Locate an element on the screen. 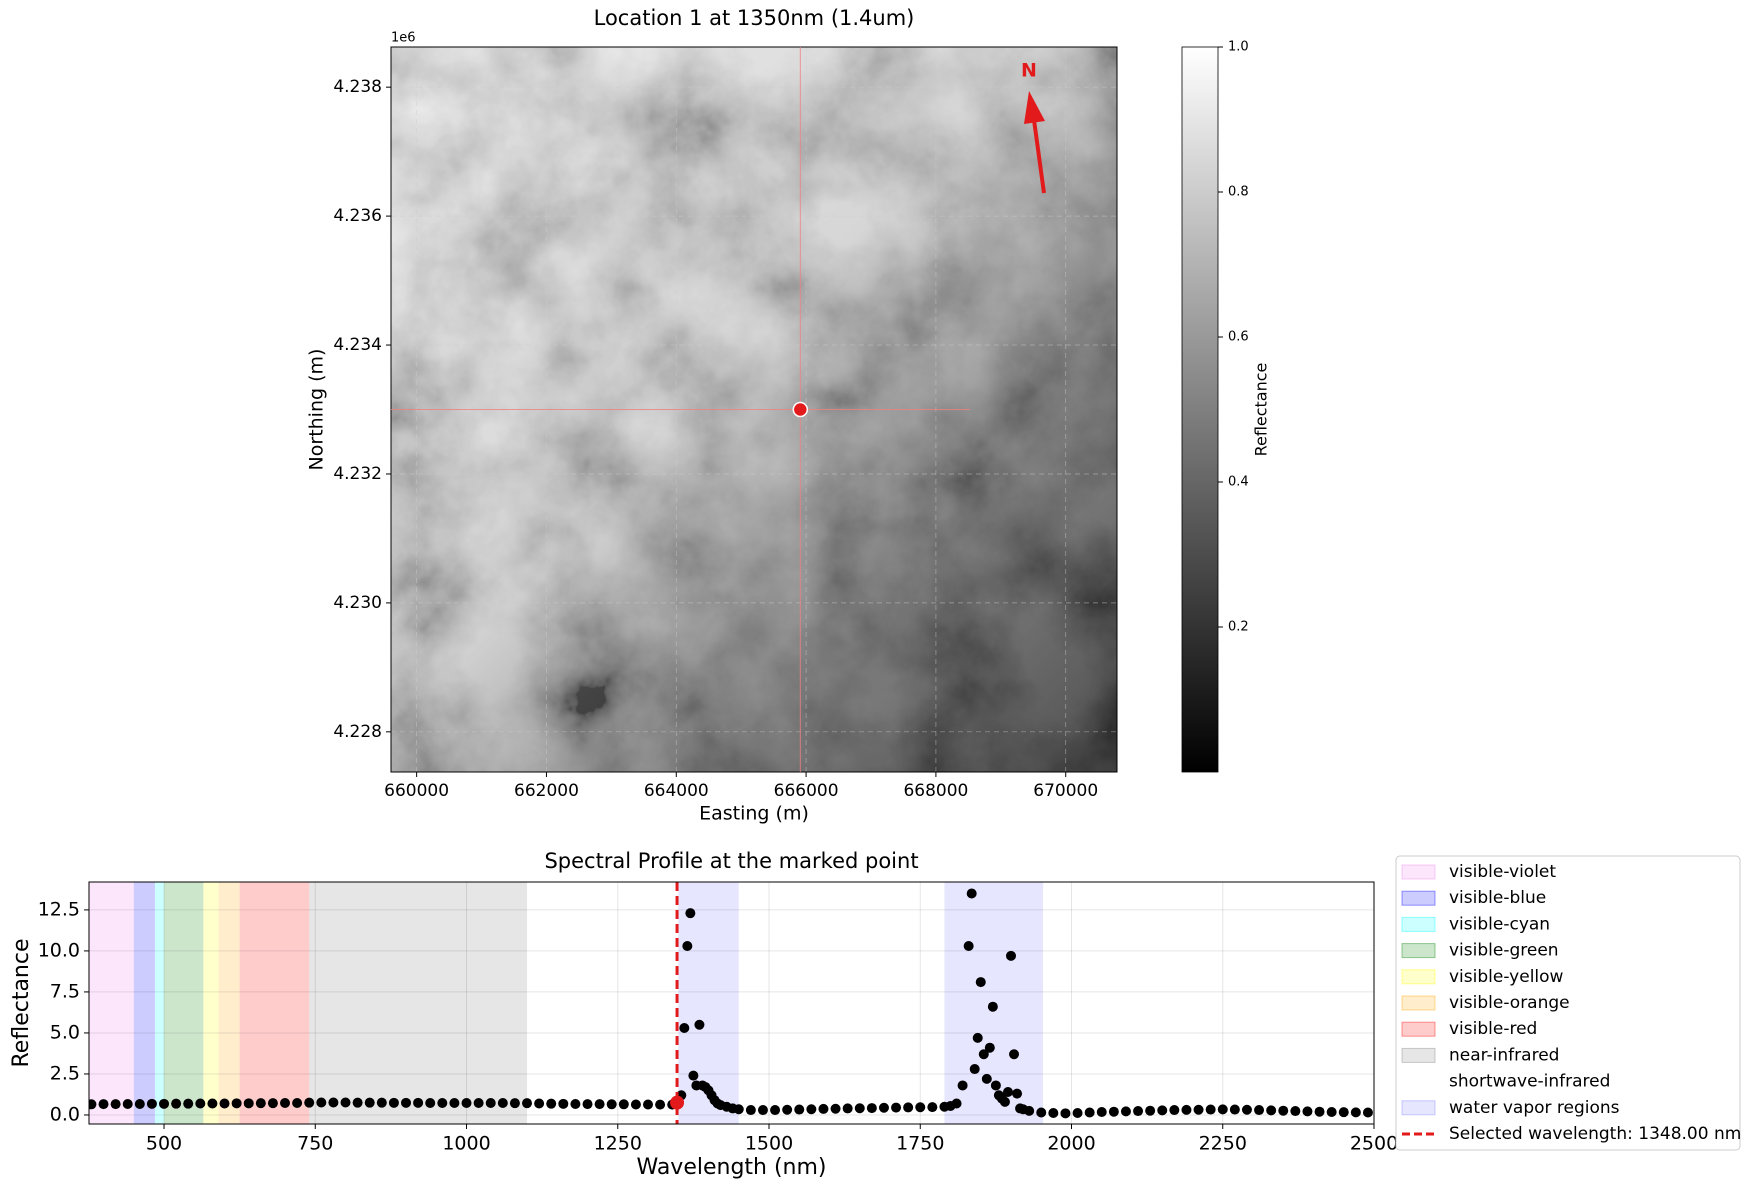 This screenshot has width=1750, height=1189. y-tick-label: 4.236 is located at coordinates (357, 216).